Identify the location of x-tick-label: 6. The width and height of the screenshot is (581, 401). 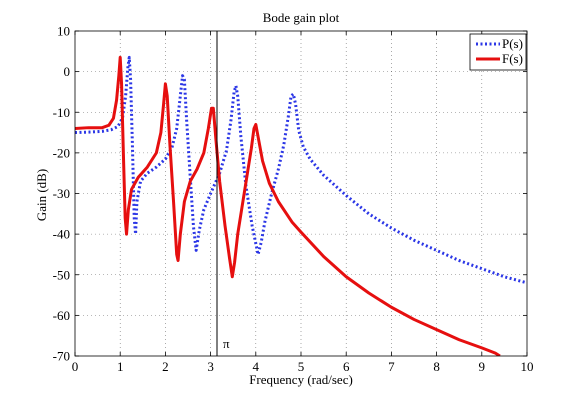
(346, 366).